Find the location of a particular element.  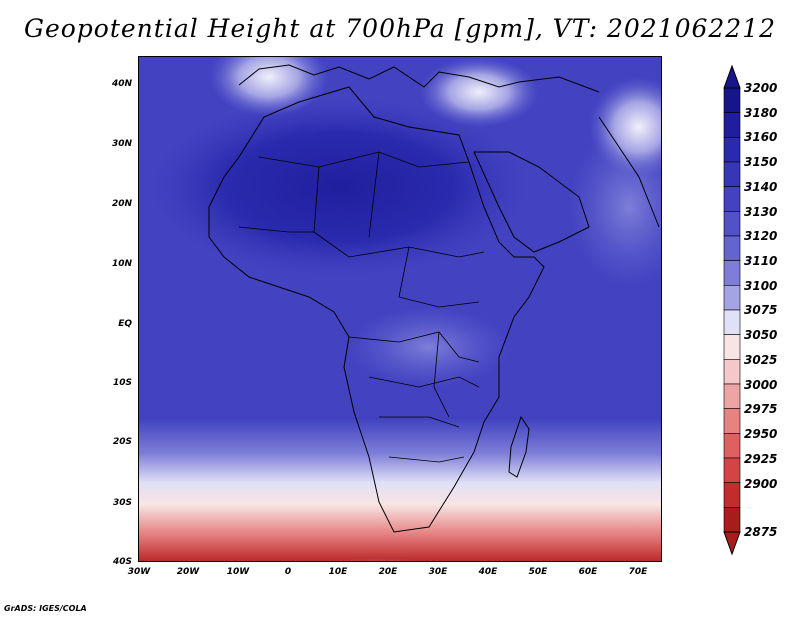

colorbar-label: 3000 is located at coordinates (761, 385).